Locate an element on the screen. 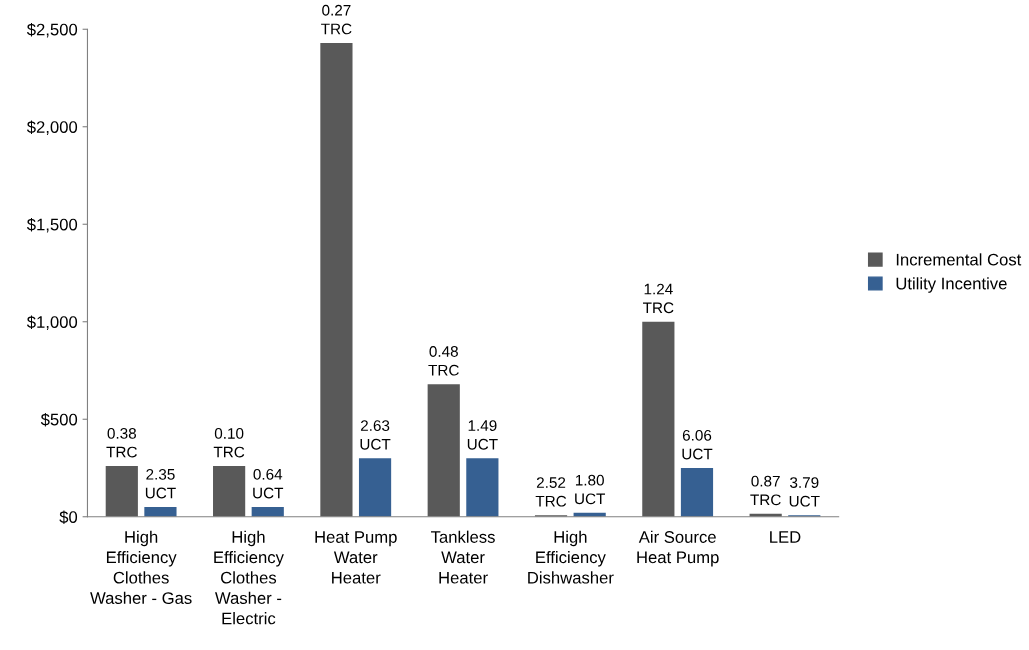 The image size is (1029, 650). annotation: 0.10 TRC is located at coordinates (229, 442).